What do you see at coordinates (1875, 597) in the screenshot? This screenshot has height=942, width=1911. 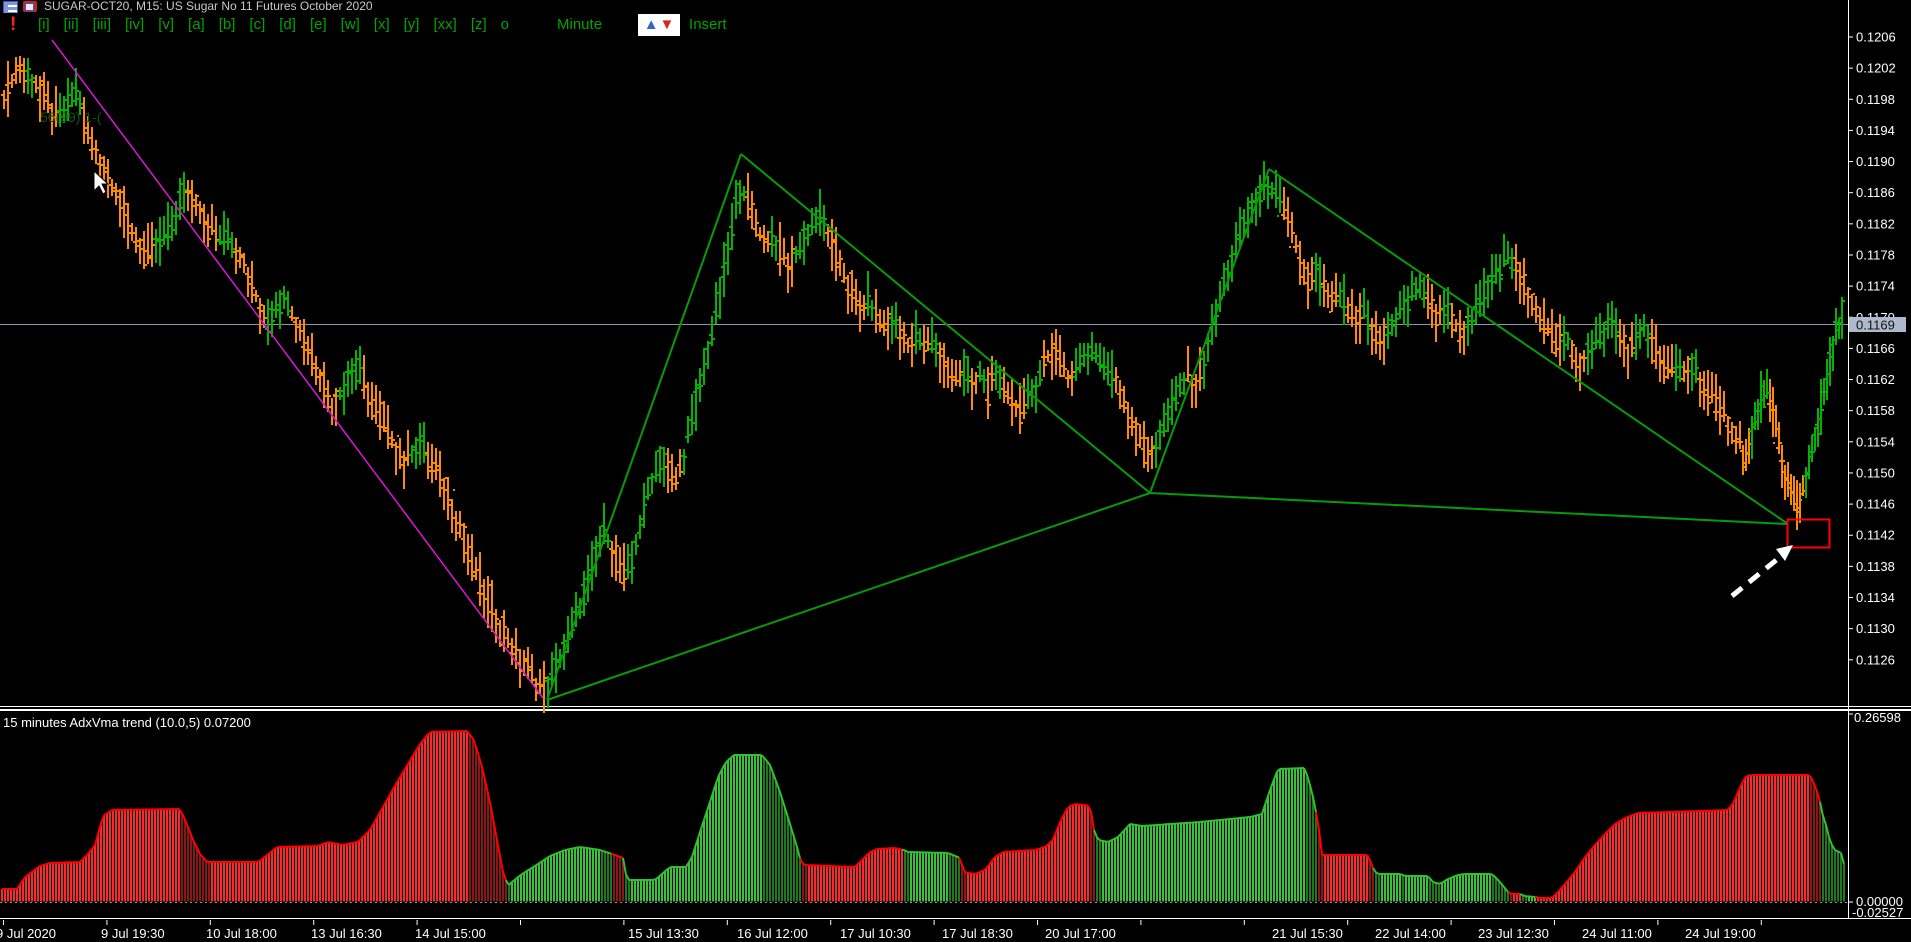 I see `svg-text: 0.1134` at bounding box center [1875, 597].